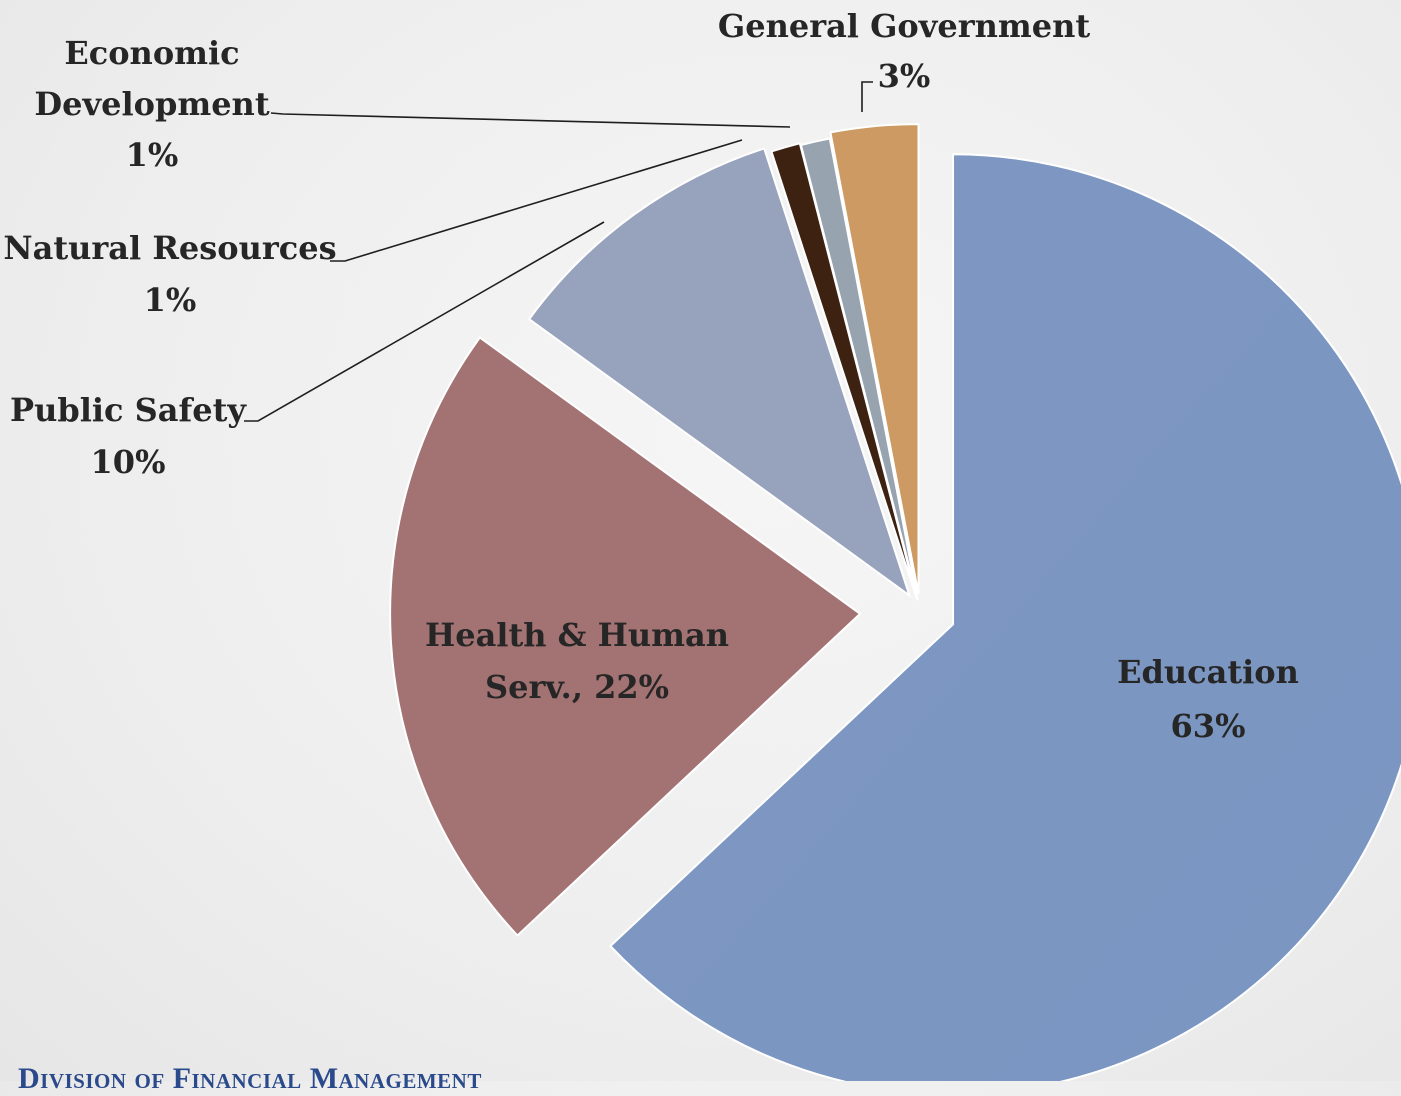 The width and height of the screenshot is (1401, 1096). I want to click on data-label-education: Education 63%, so click(1208, 699).